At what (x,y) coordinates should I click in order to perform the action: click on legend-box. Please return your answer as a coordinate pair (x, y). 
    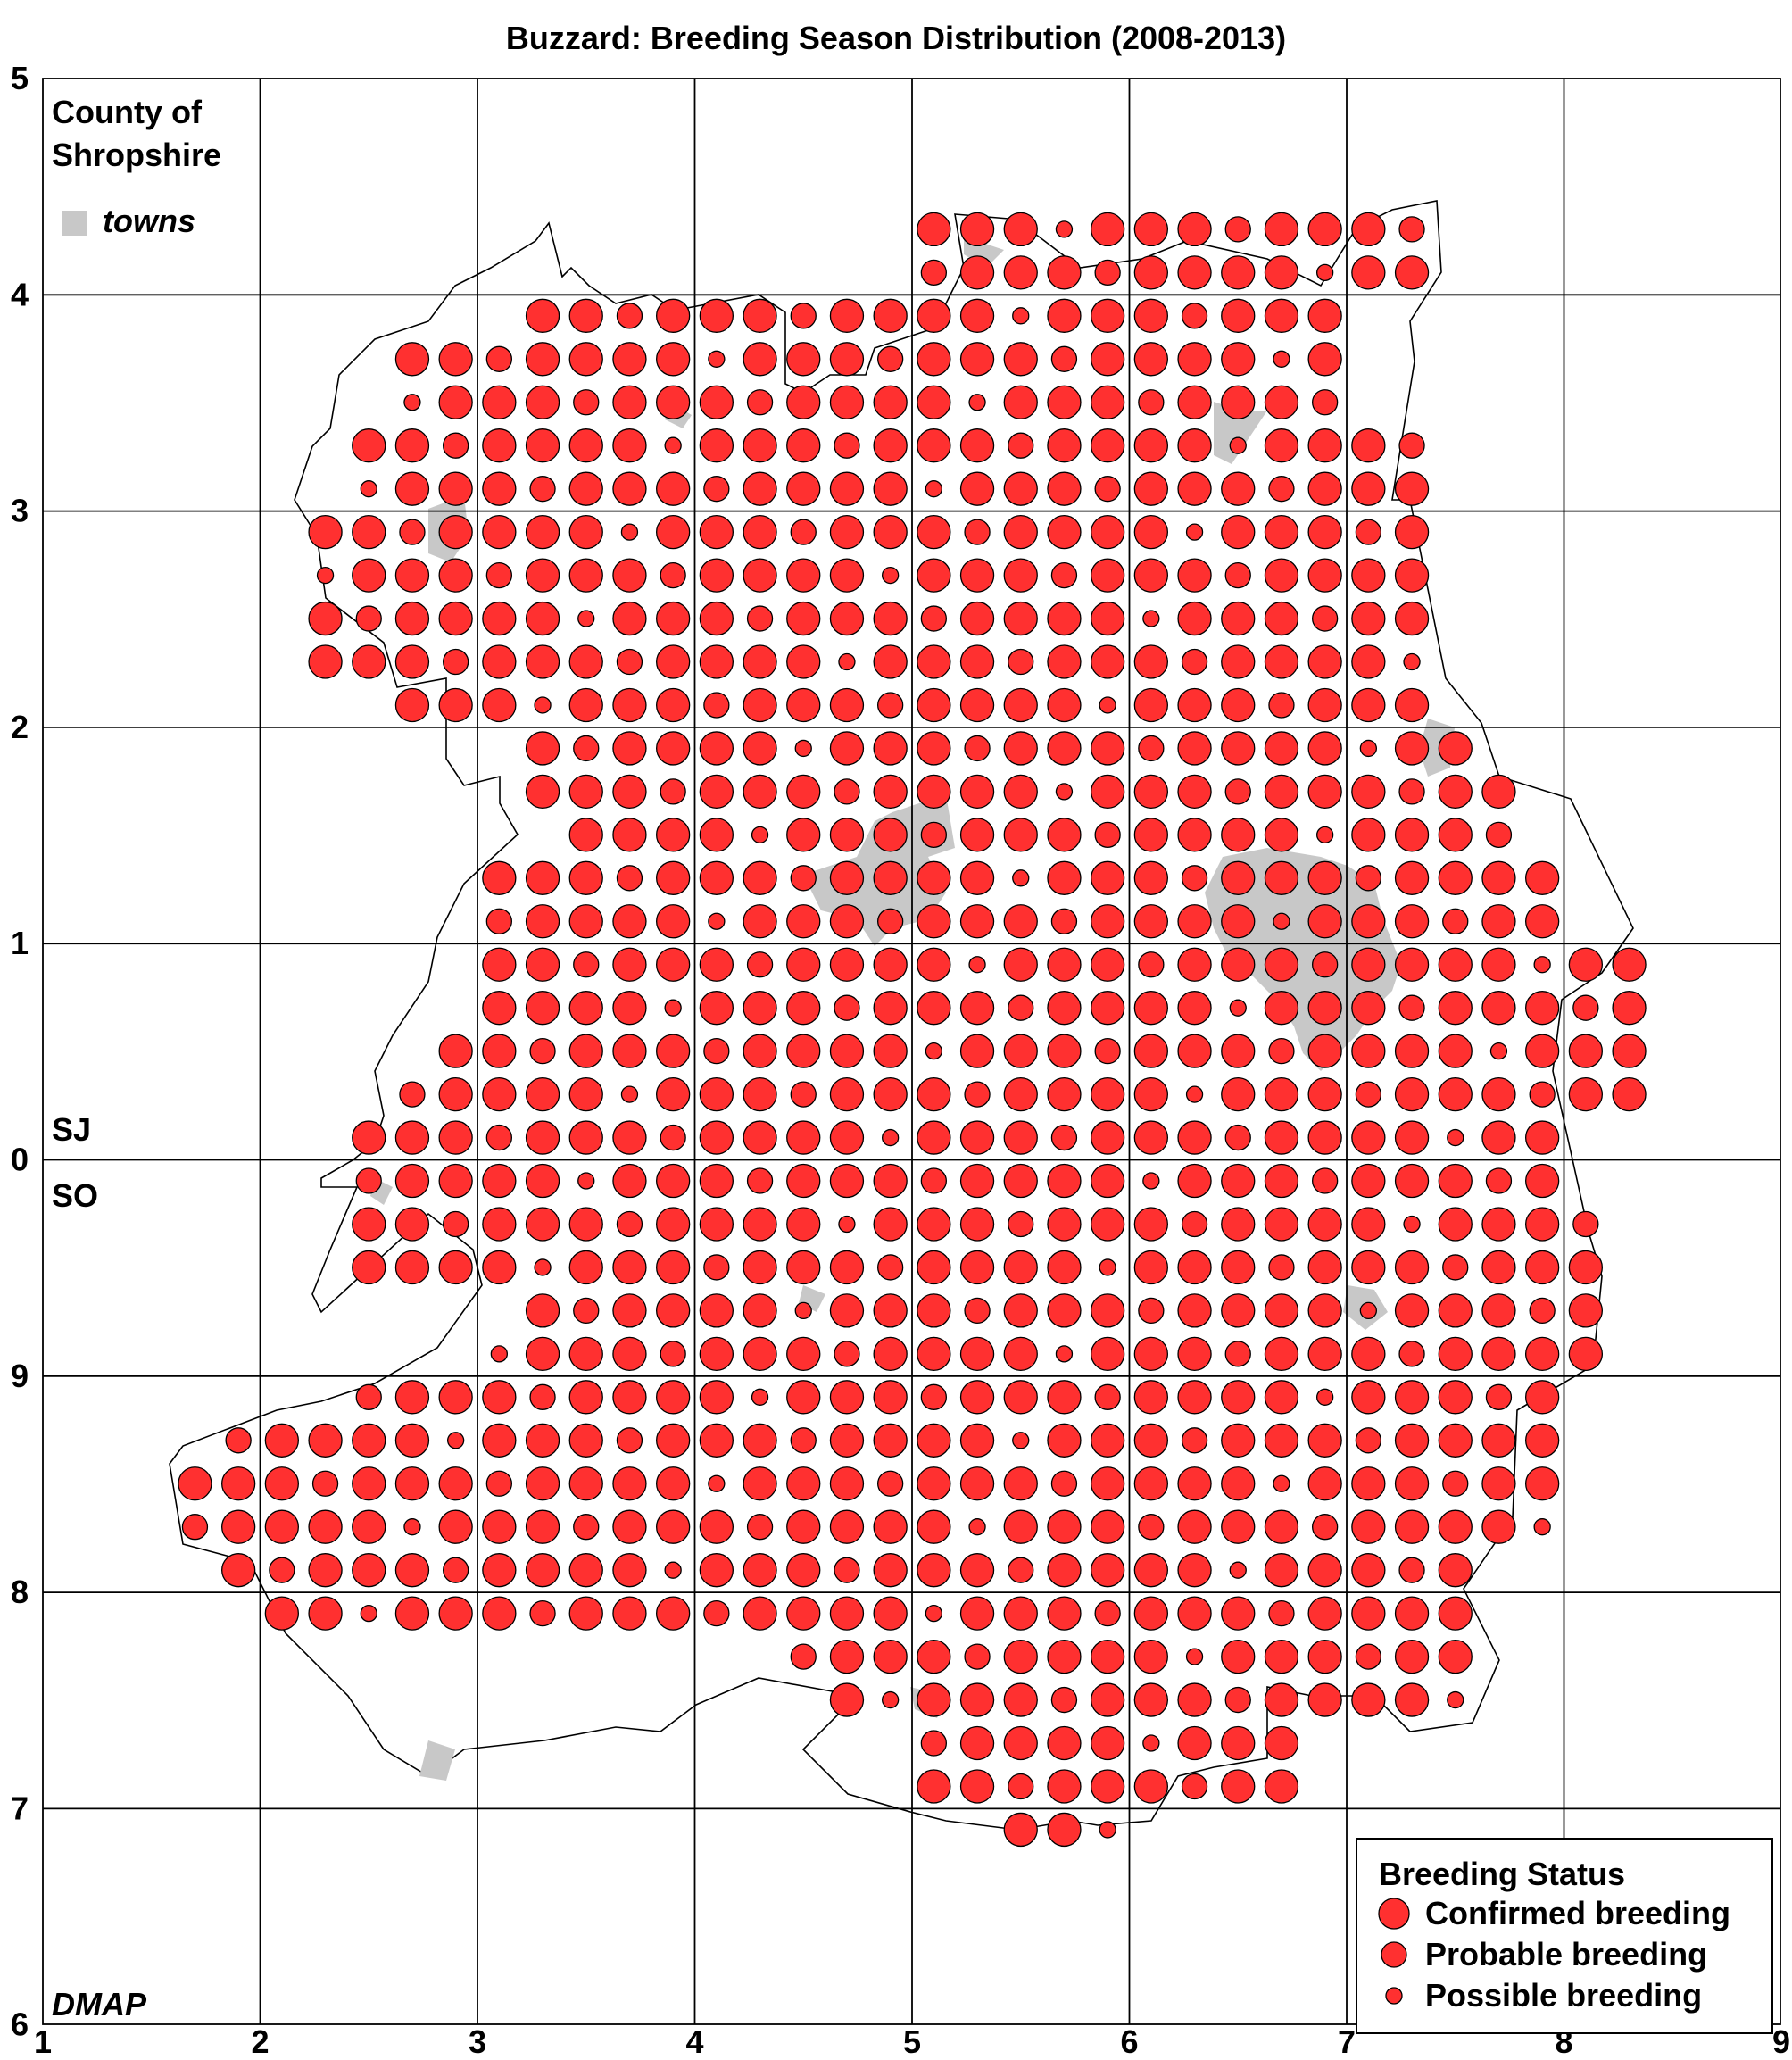
    Looking at the image, I should click on (1564, 1936).